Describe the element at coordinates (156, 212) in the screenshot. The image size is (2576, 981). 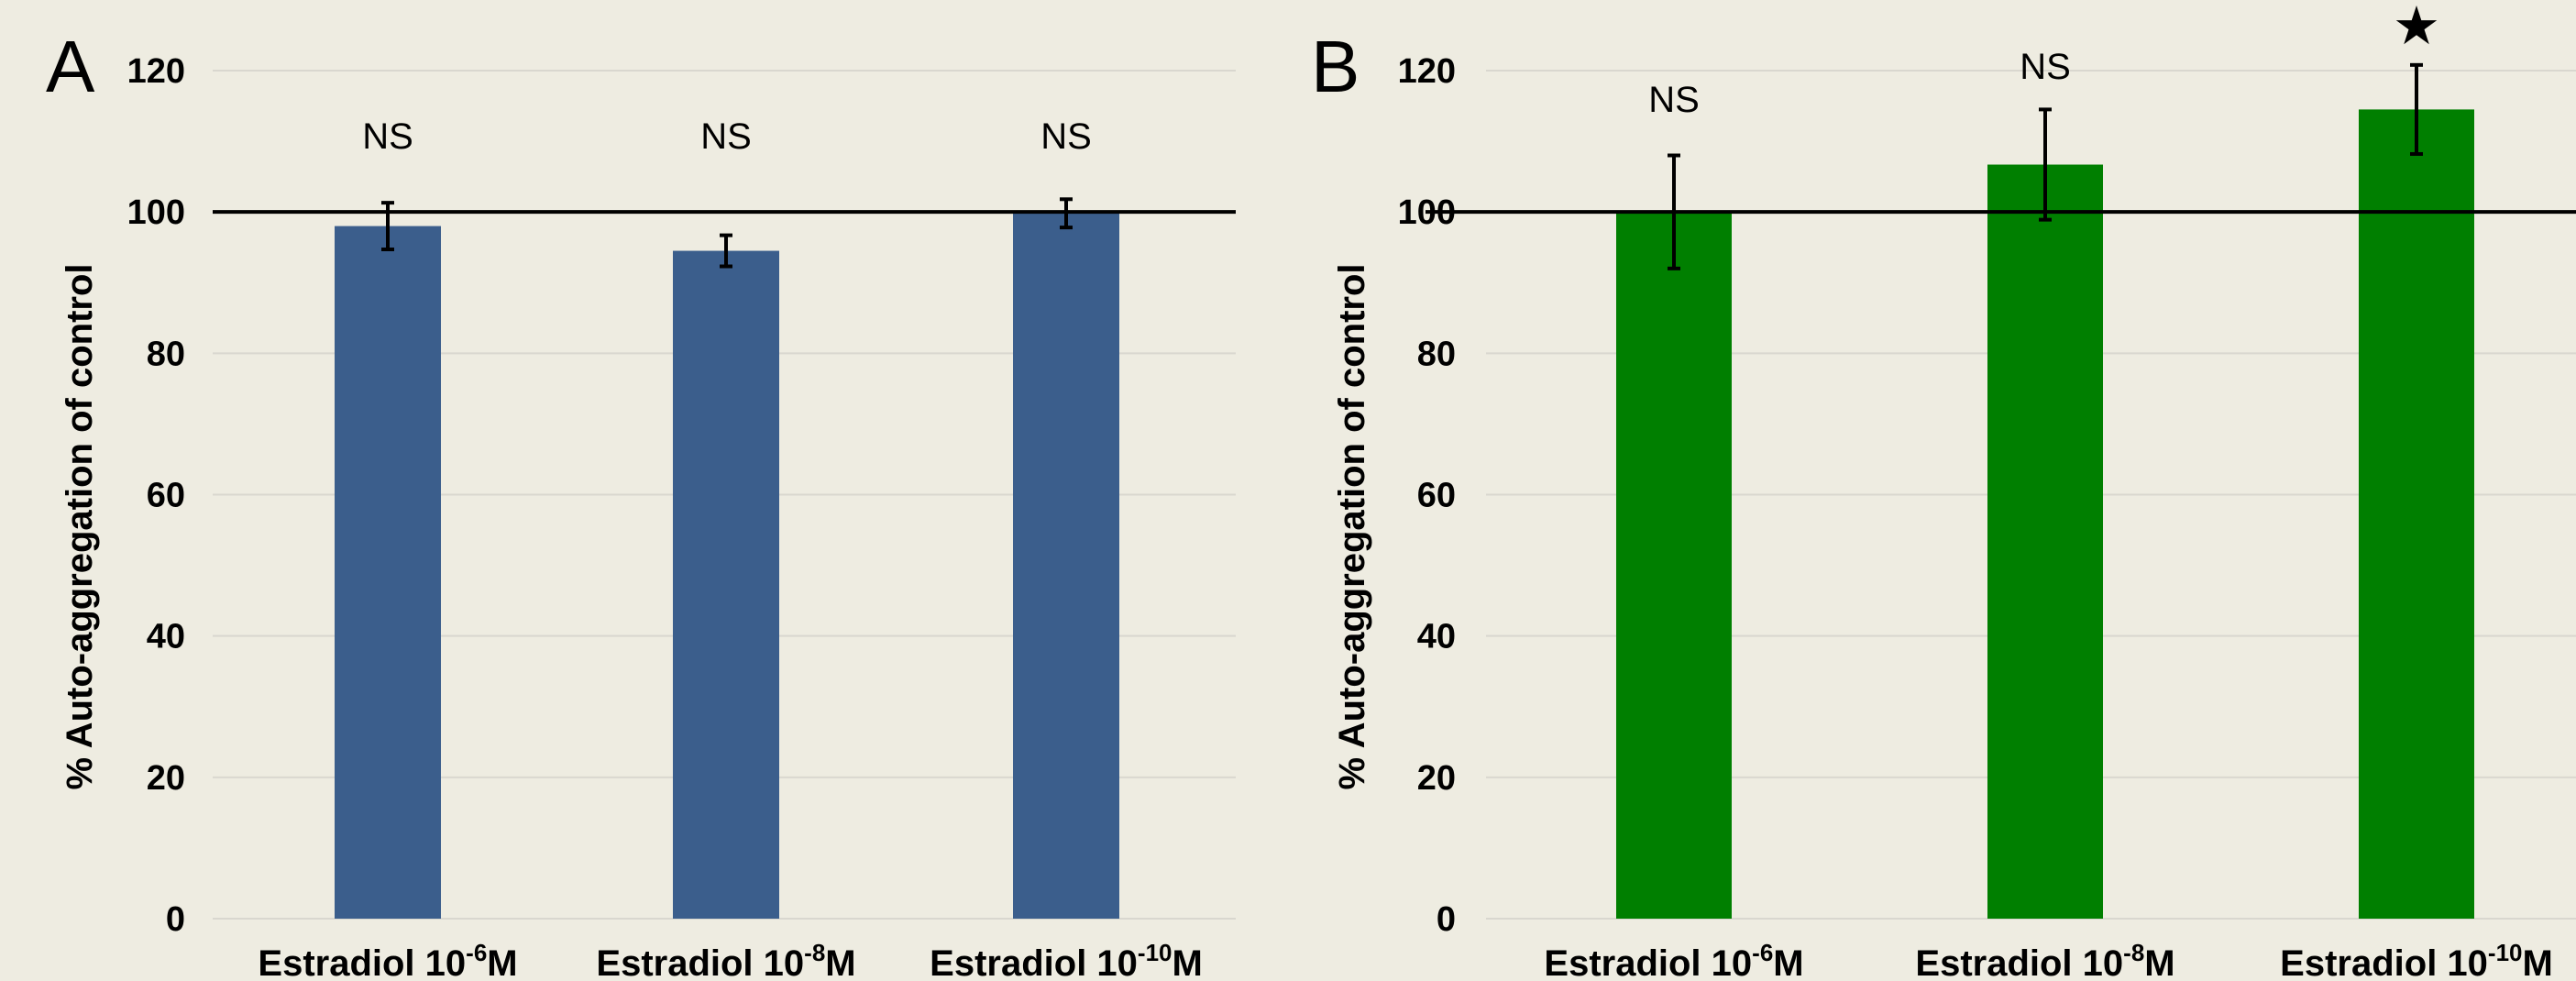
I see `y-tick-label: 100` at that location.